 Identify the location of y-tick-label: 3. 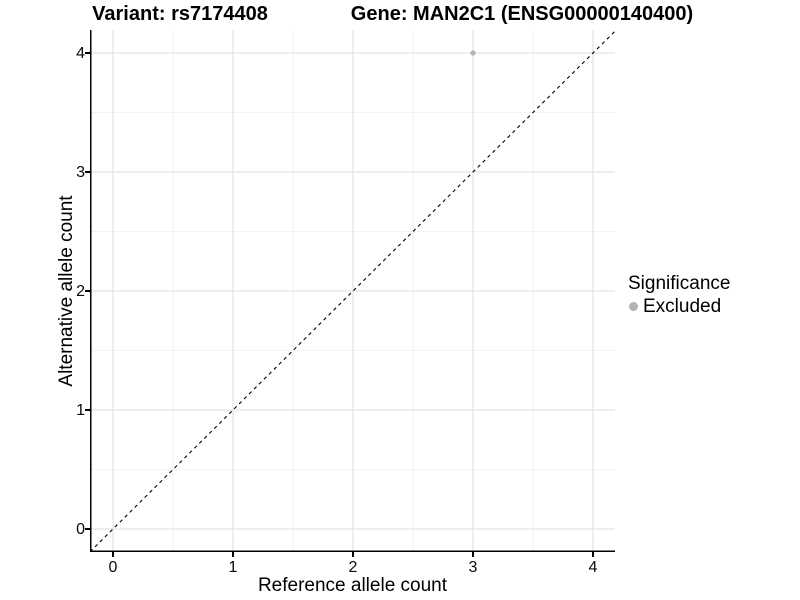
(80, 172).